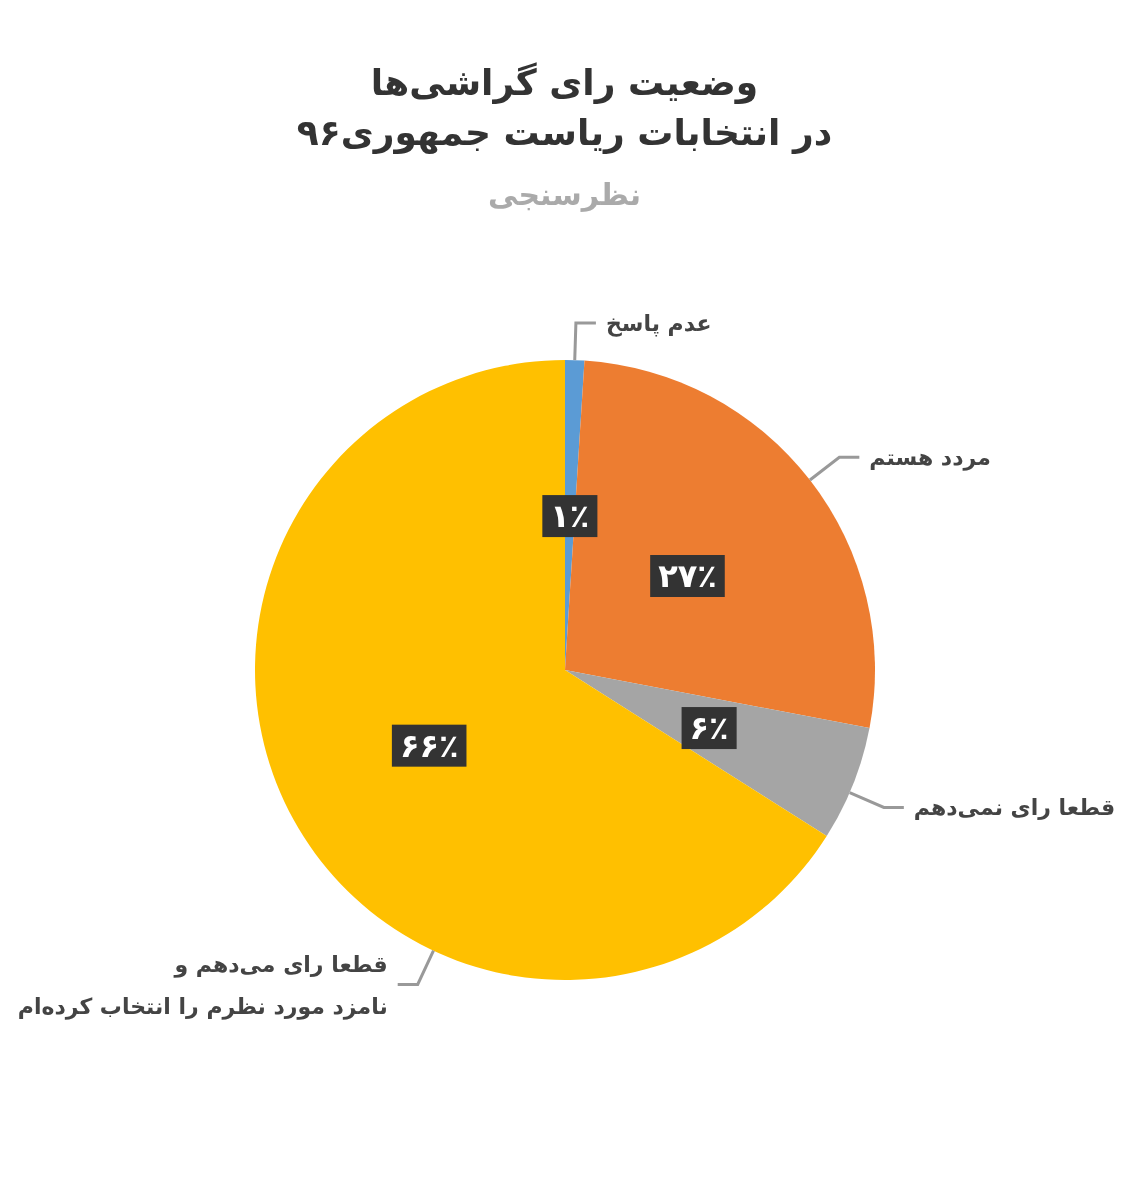  What do you see at coordinates (564, 108) in the screenshot?
I see `chart-title: وضعیت رای گراشی‌ها در انتخابات ریاست جمهوری۹۶` at bounding box center [564, 108].